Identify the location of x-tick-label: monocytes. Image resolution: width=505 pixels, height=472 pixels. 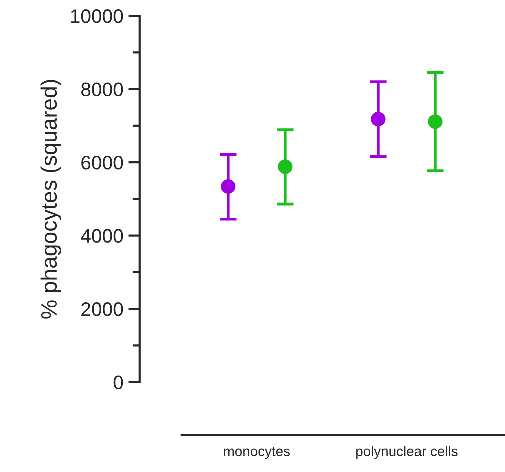
(257, 453).